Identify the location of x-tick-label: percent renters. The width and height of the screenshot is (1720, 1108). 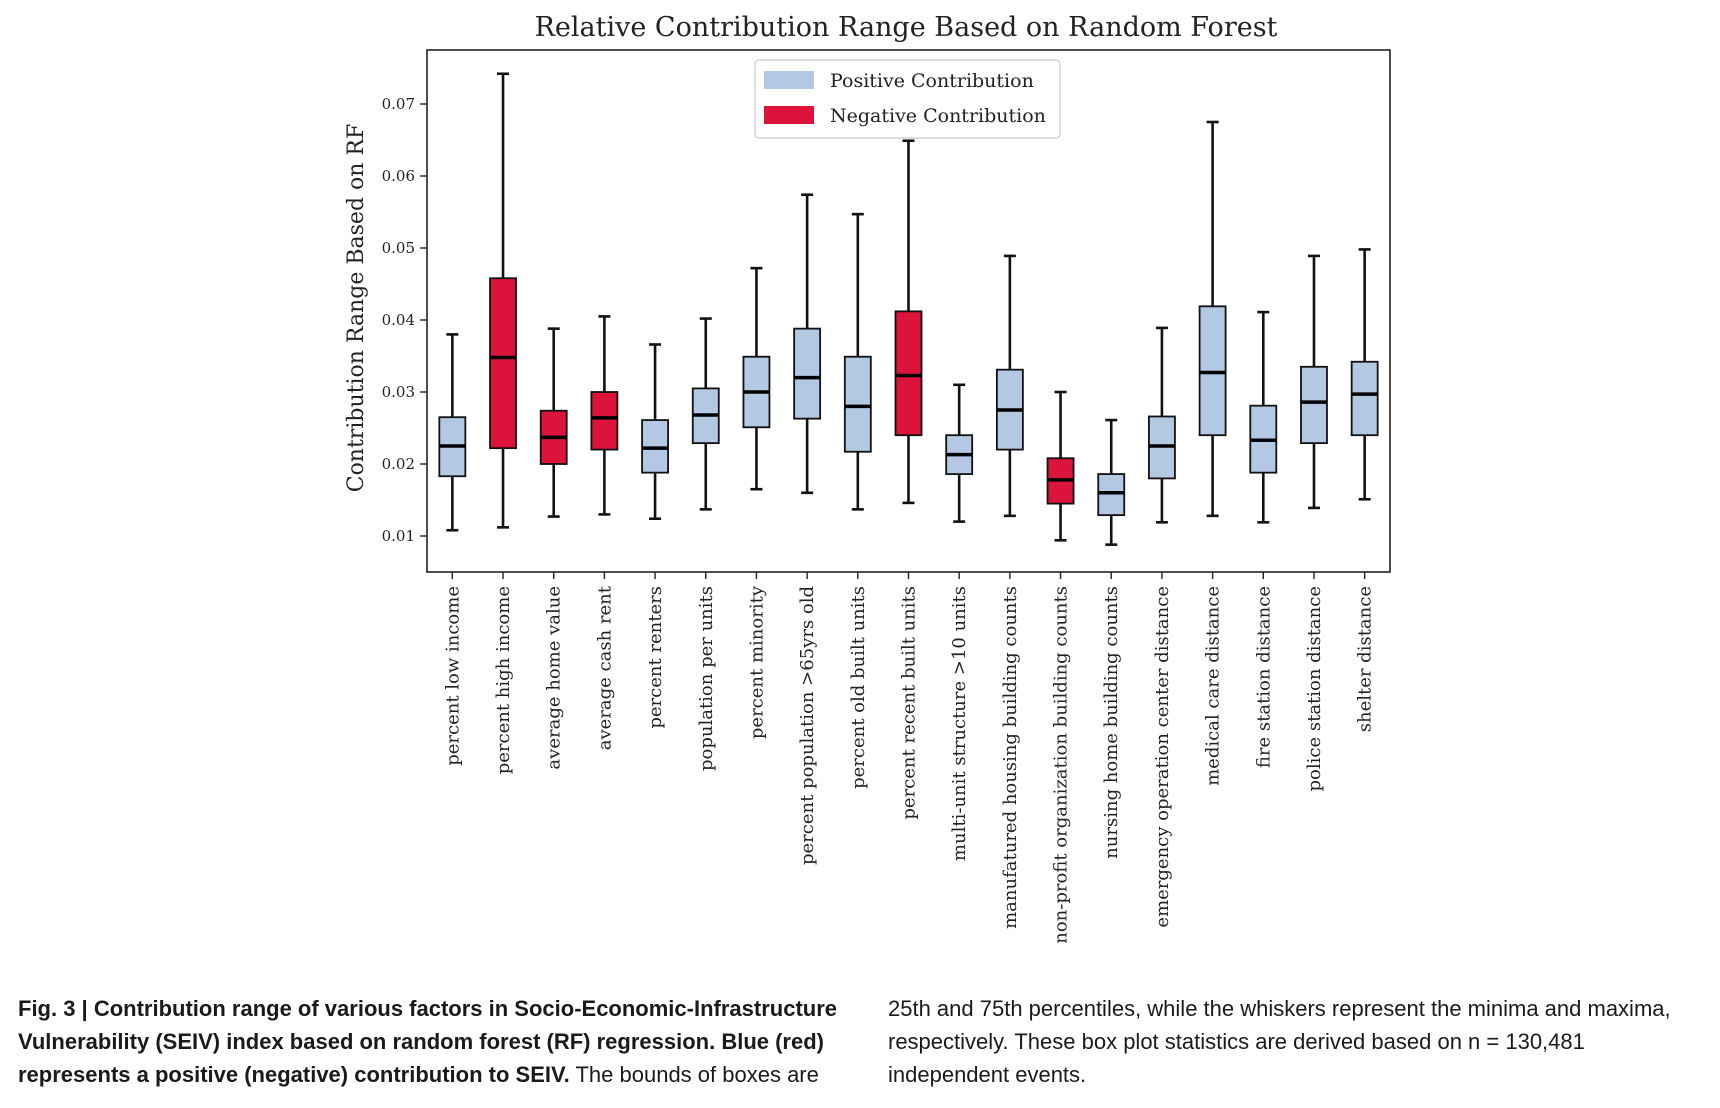
(655, 657).